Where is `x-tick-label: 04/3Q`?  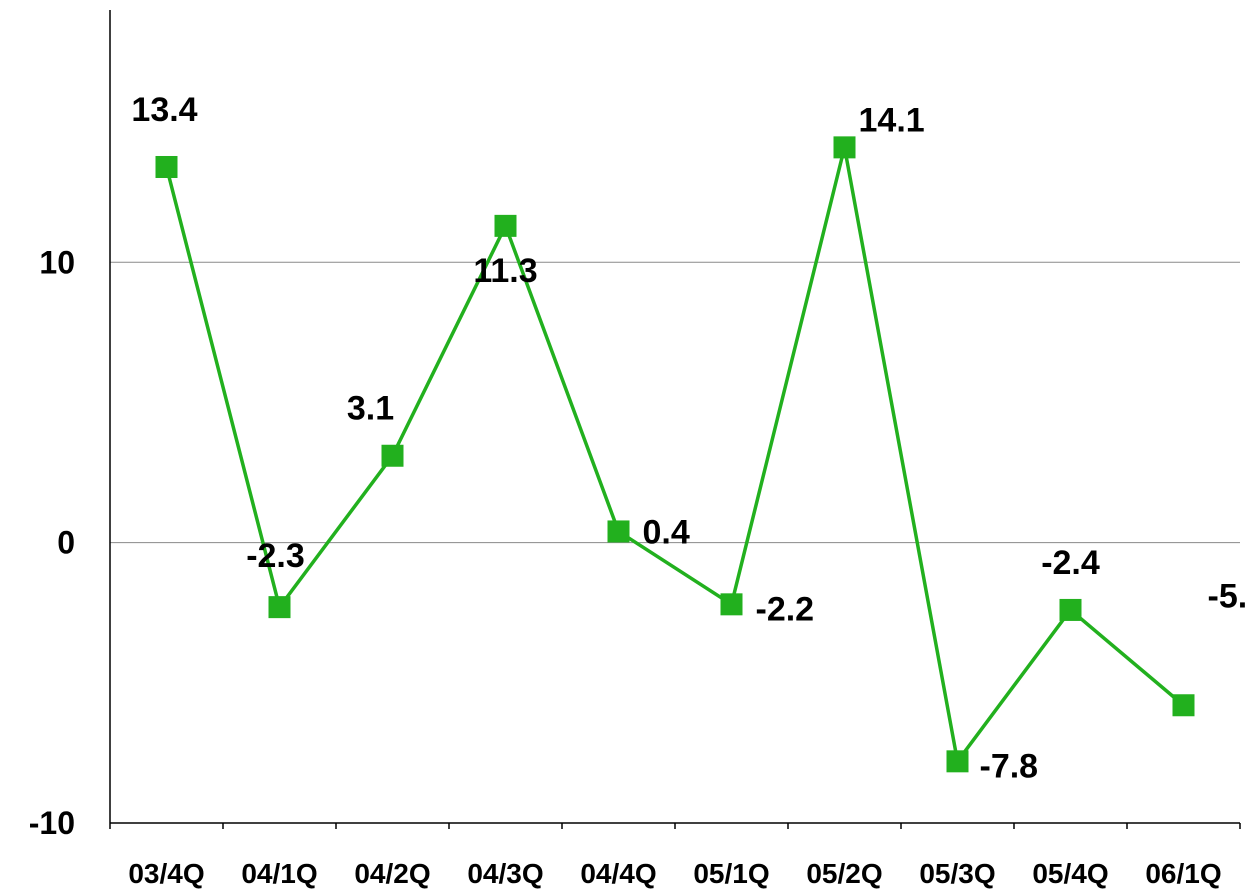 x-tick-label: 04/3Q is located at coordinates (505, 873).